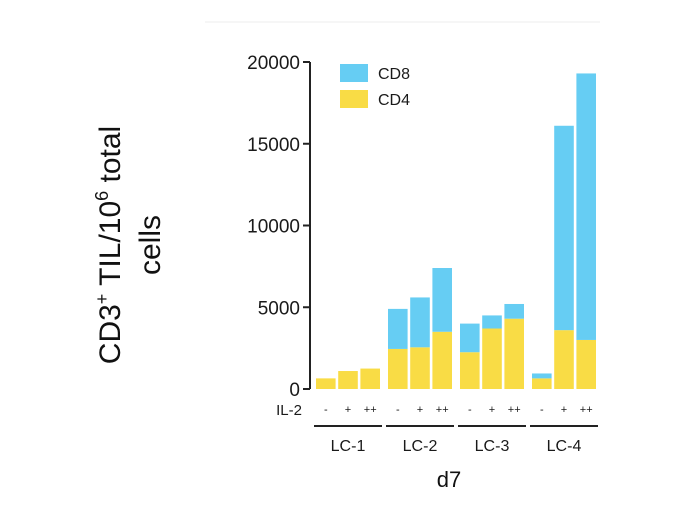  Describe the element at coordinates (102, 196) in the screenshot. I see `y-axis-title-superscript: 6` at that location.